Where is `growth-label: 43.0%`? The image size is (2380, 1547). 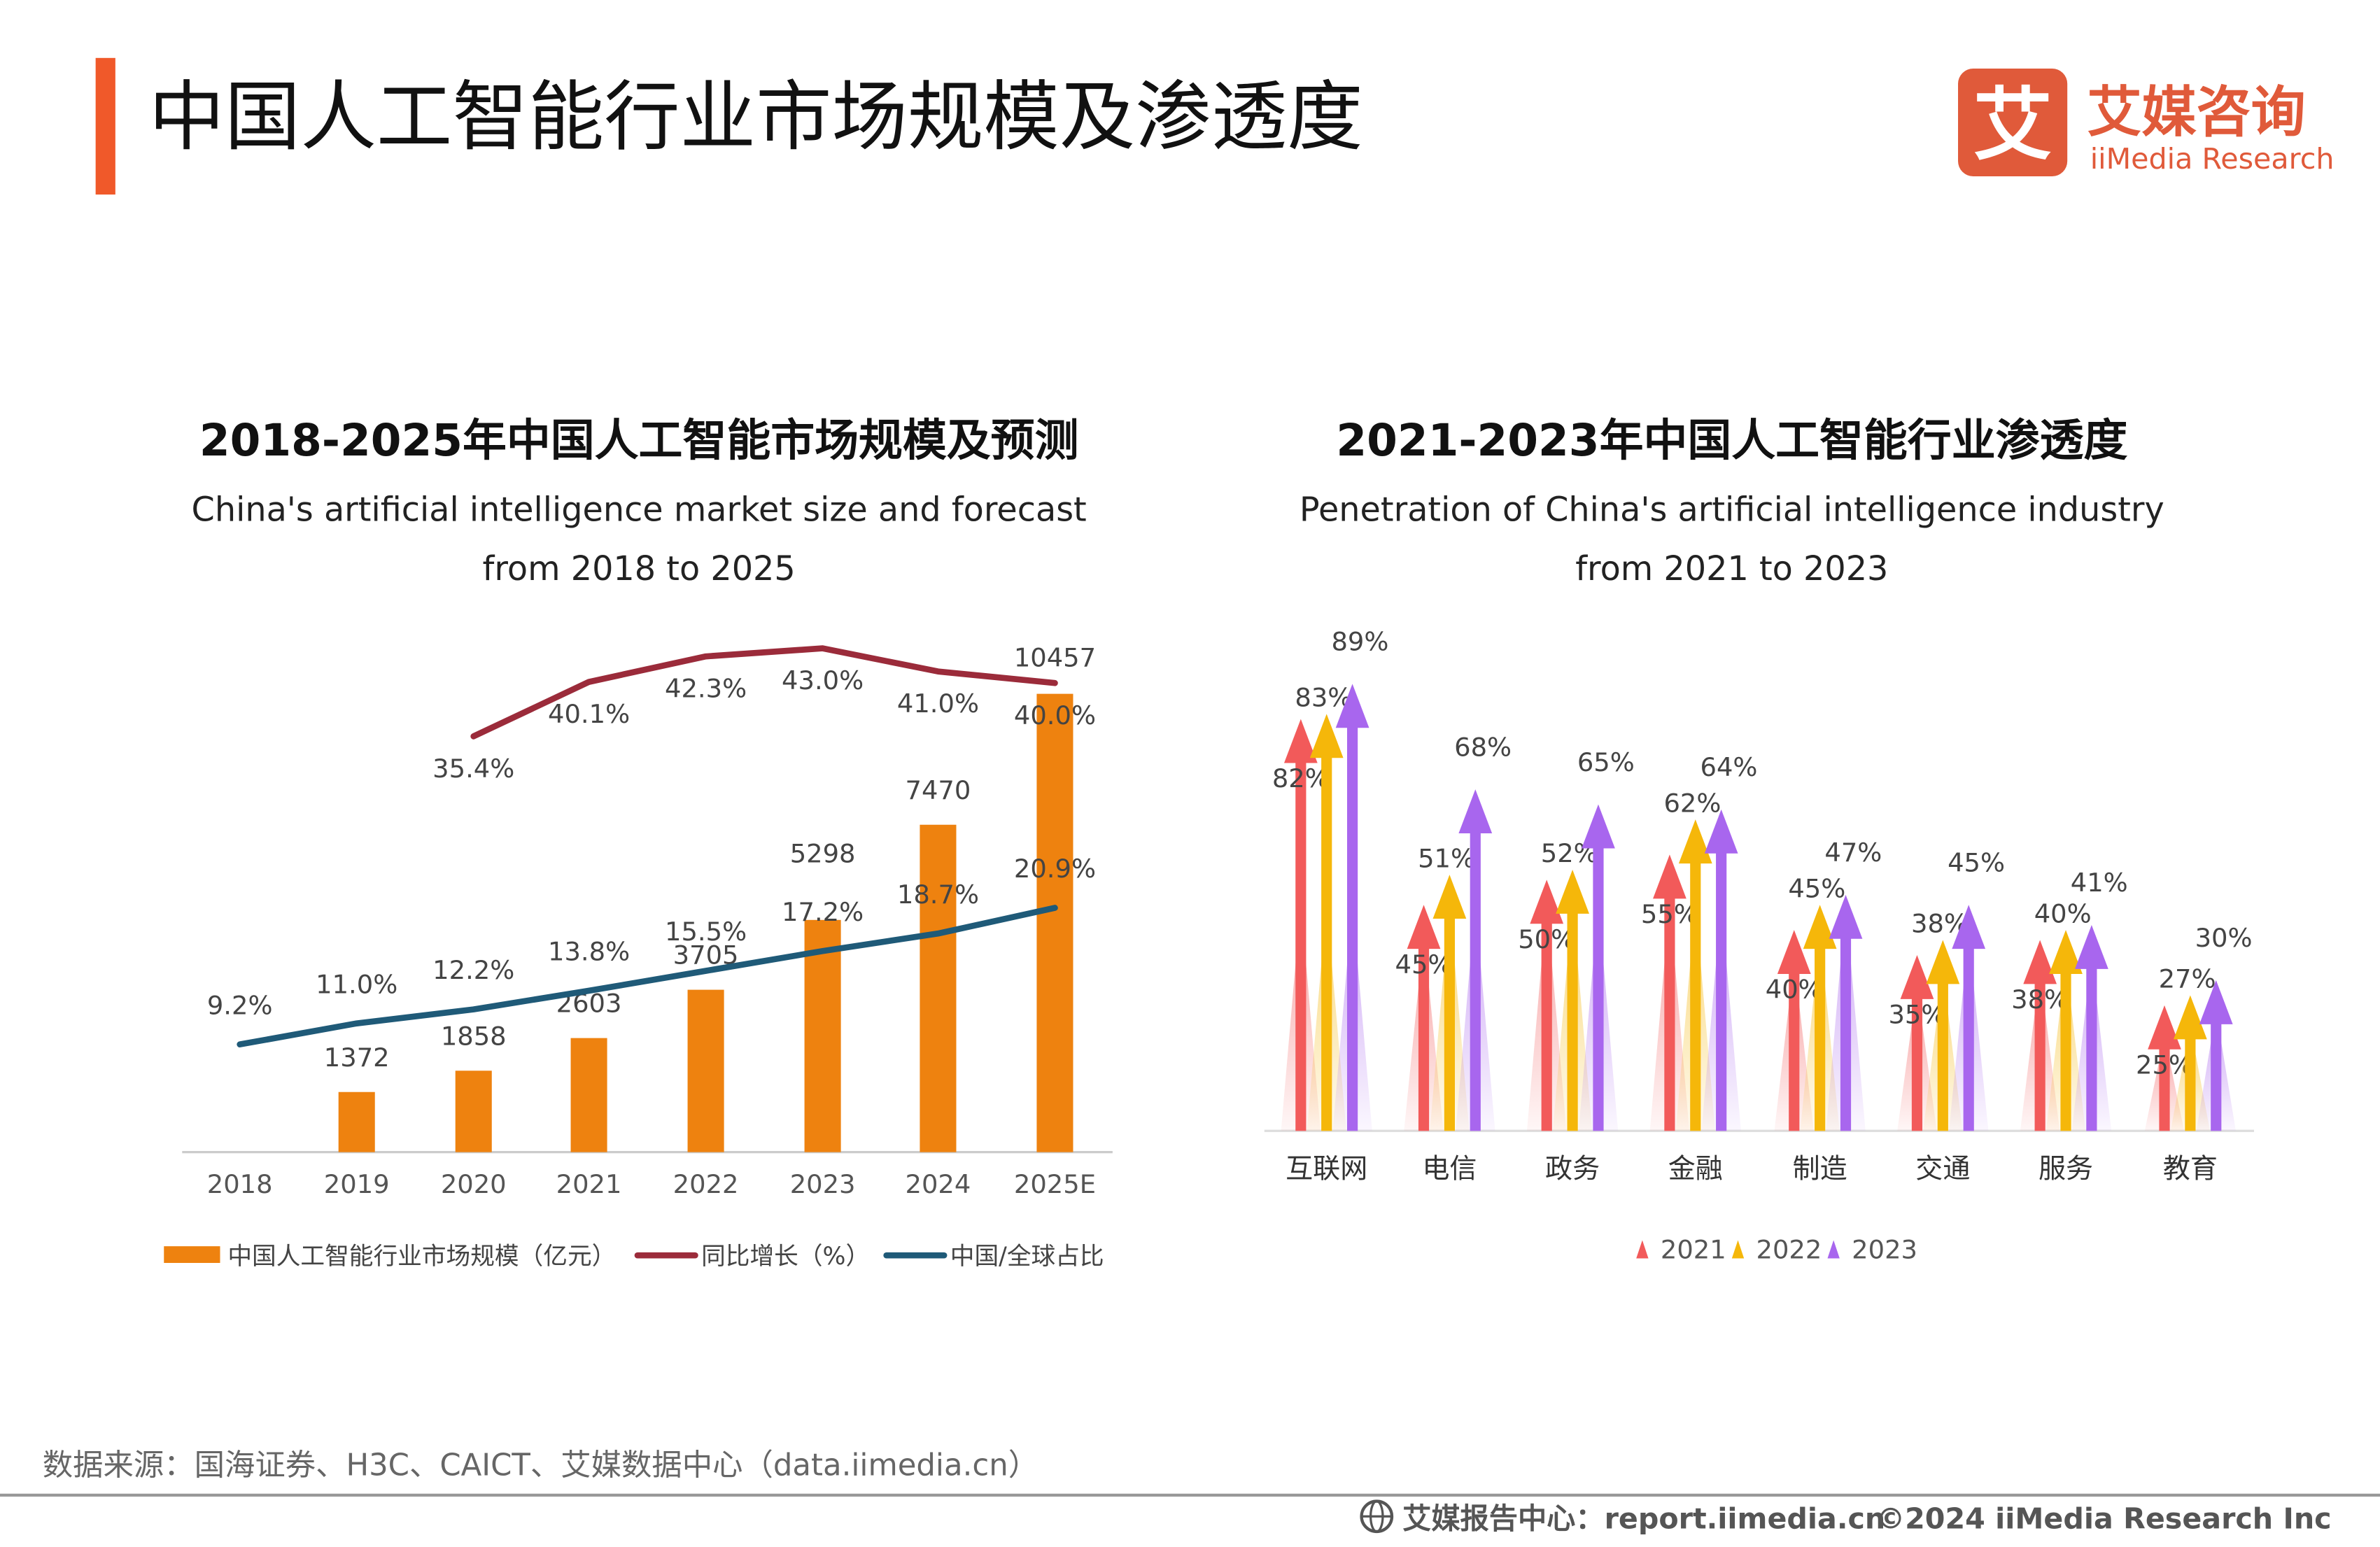
growth-label: 43.0% is located at coordinates (823, 680).